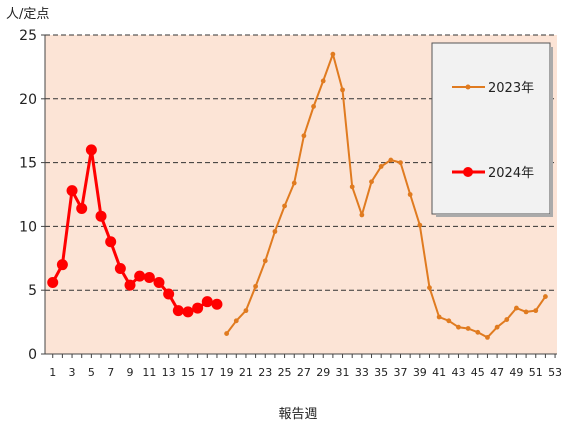 This screenshot has height=424, width=567. I want to click on data-point-1-w3, so click(72, 191).